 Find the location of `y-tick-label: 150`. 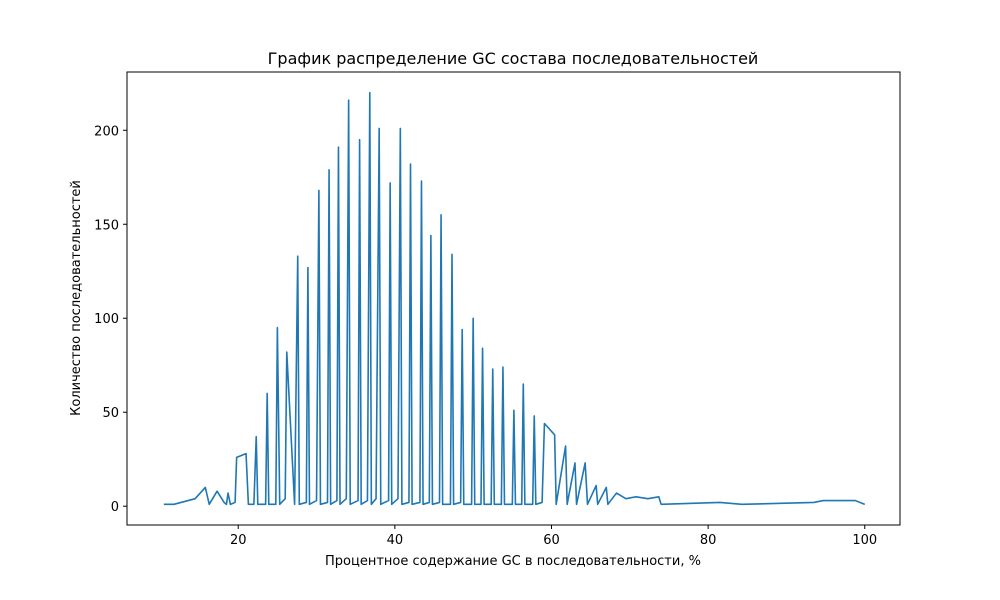

y-tick-label: 150 is located at coordinates (106, 225).